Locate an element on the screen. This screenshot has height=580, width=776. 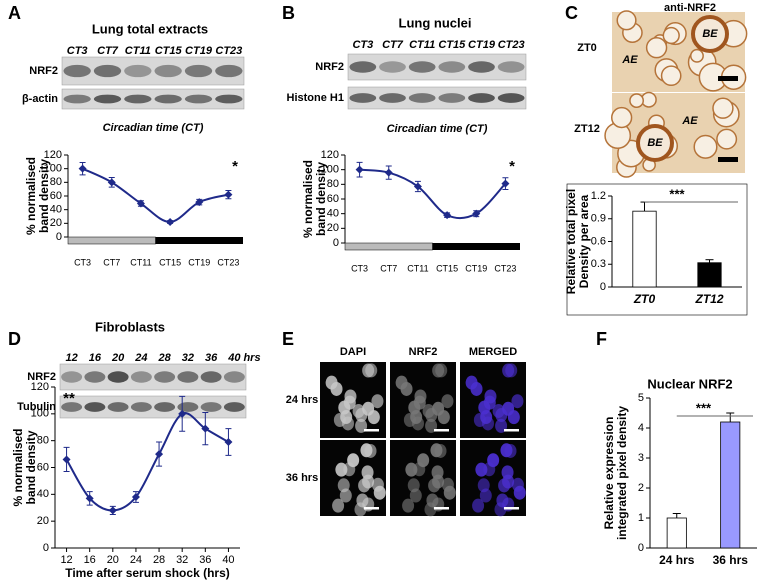
y-tick-label: 0.6 is located at coordinates (598, 241).